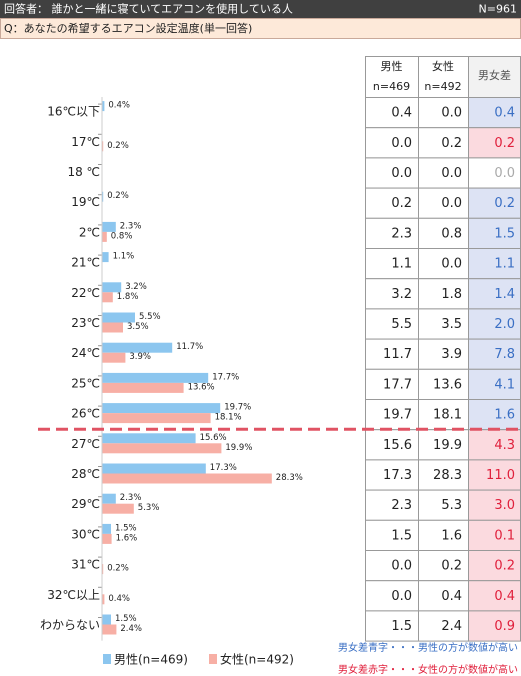 This screenshot has width=521, height=676. Describe the element at coordinates (85, 142) in the screenshot. I see `category-label: 17℃` at that location.